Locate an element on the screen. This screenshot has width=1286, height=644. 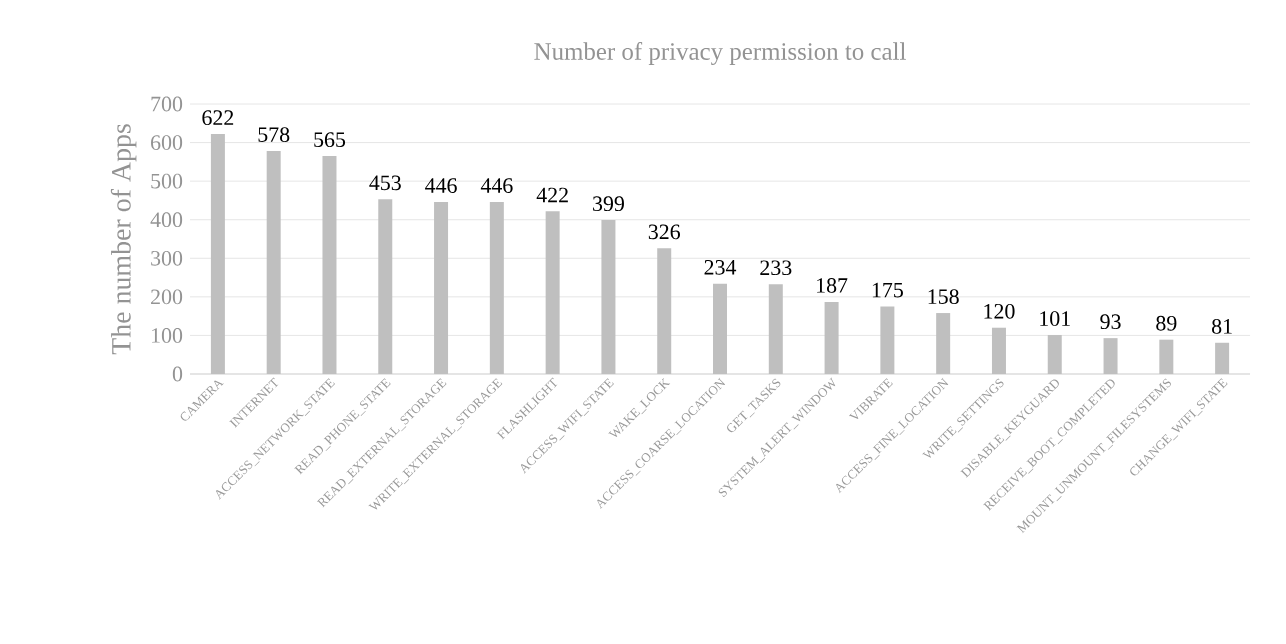
data-label: 81 is located at coordinates (1222, 326).